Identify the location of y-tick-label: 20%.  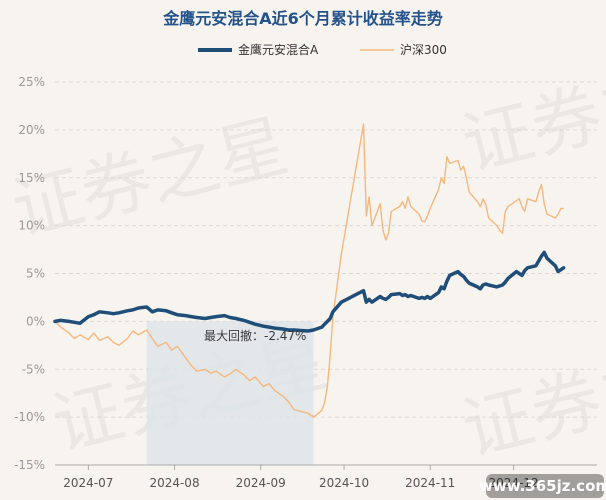
(31, 130).